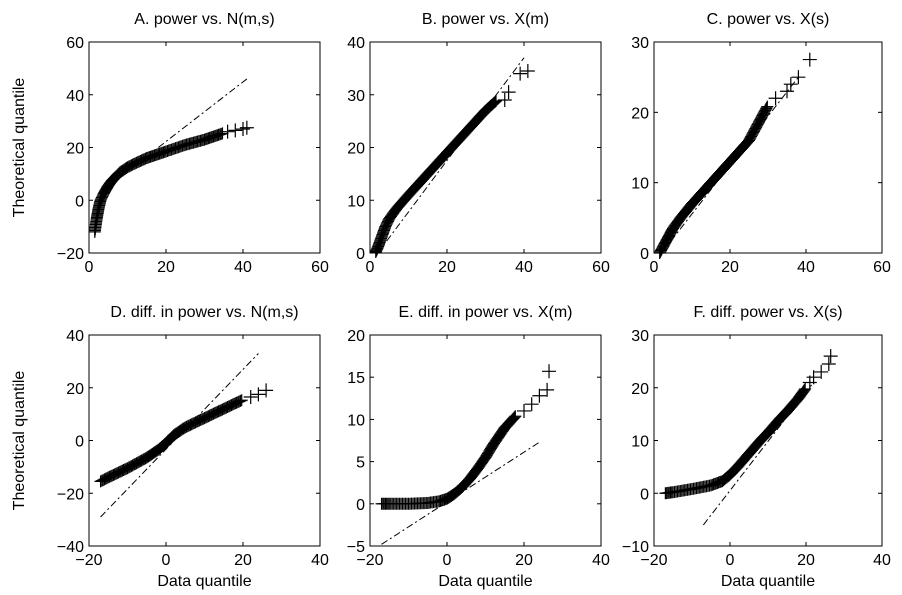  I want to click on y-tick-label: 15, so click(356, 378).